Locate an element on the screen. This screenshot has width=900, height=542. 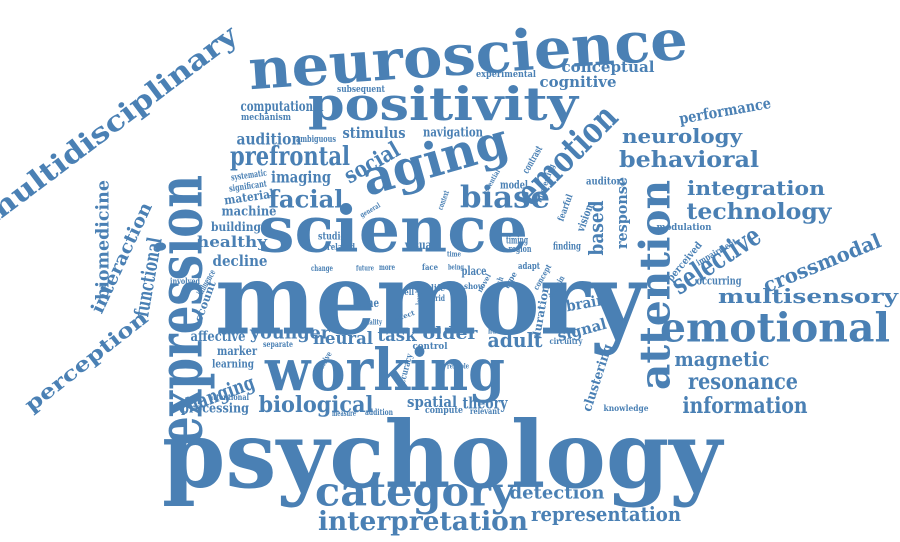
word-technology: technology is located at coordinates (760, 212).